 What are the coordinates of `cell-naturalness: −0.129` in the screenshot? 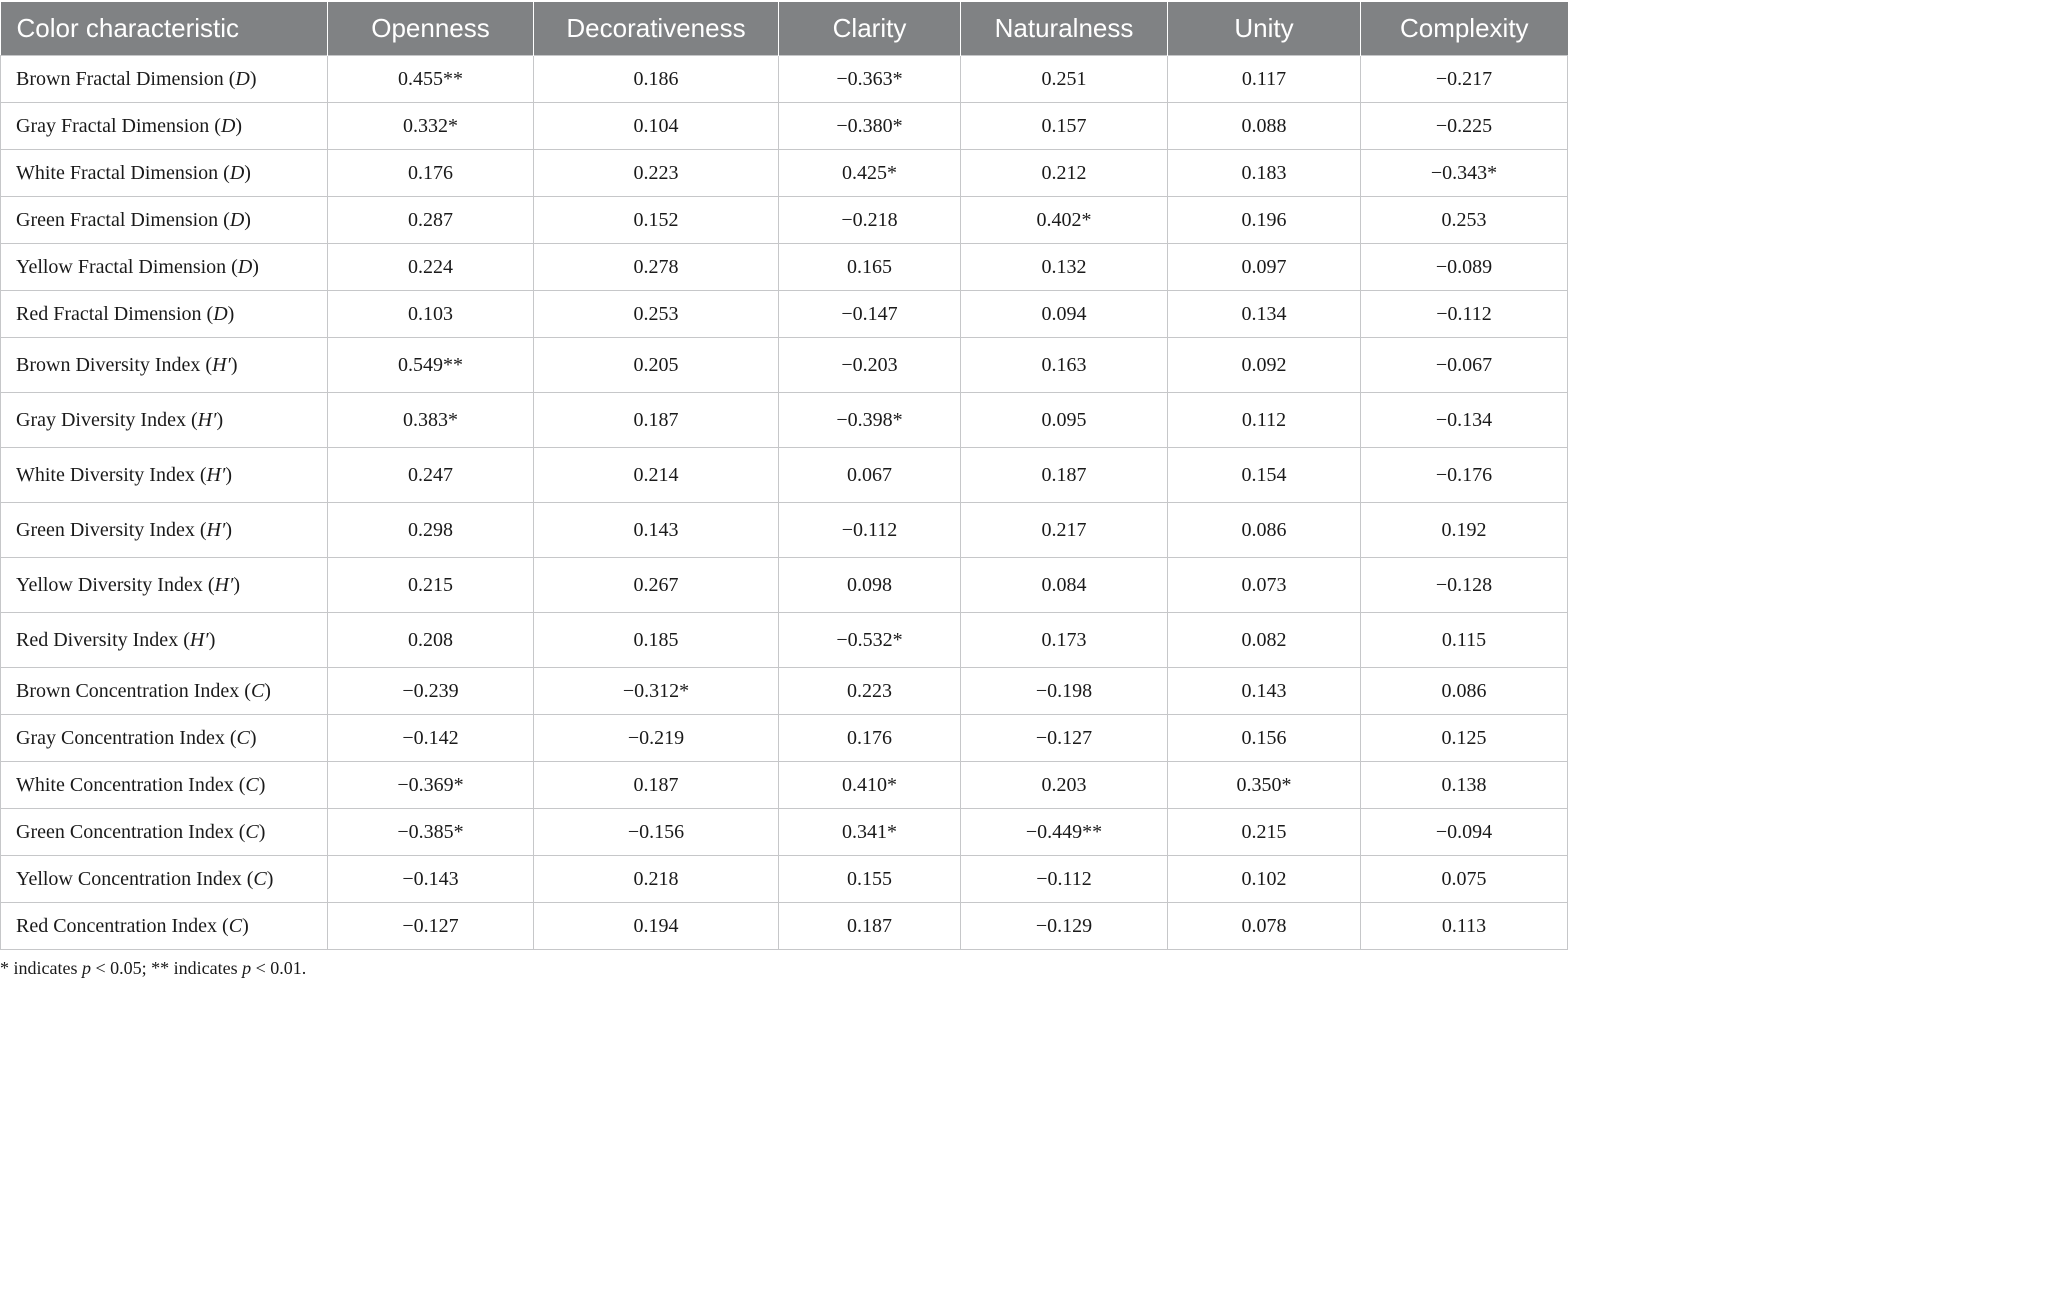 It's located at (1064, 926).